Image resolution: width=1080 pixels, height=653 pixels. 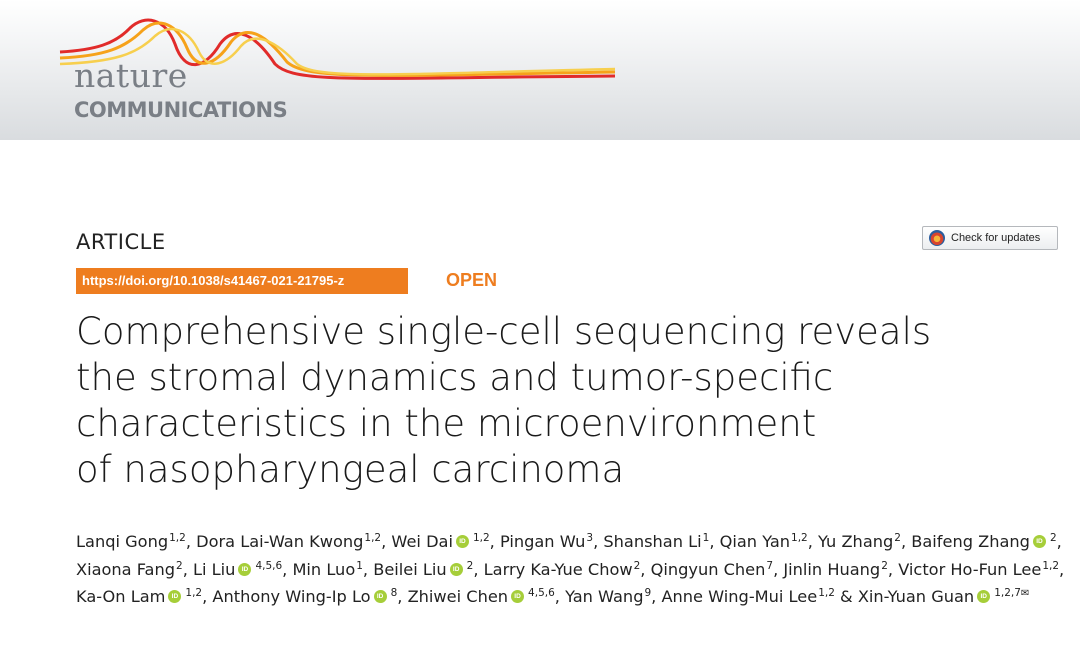 What do you see at coordinates (337, 49) in the screenshot?
I see `nature-wave-logo-icon` at bounding box center [337, 49].